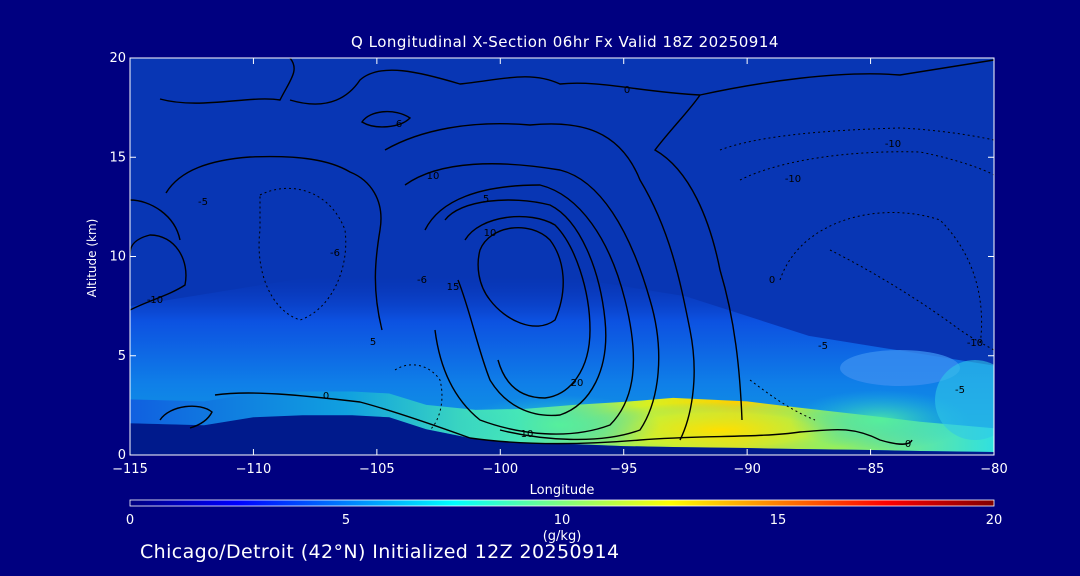 This screenshot has width=1080, height=576. Describe the element at coordinates (399, 124) in the screenshot. I see `contour-label: 6` at that location.